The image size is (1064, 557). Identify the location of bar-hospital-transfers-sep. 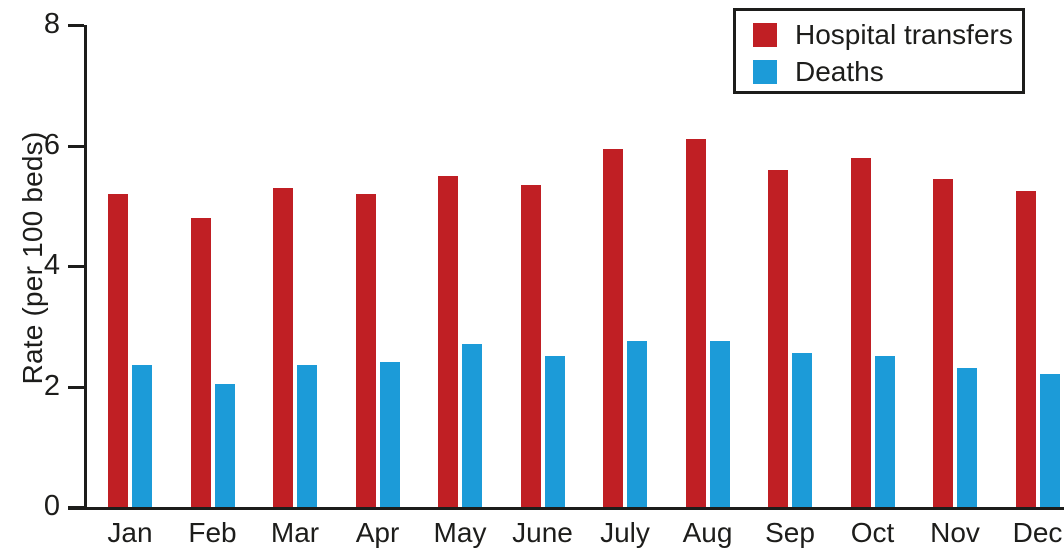
(778, 338).